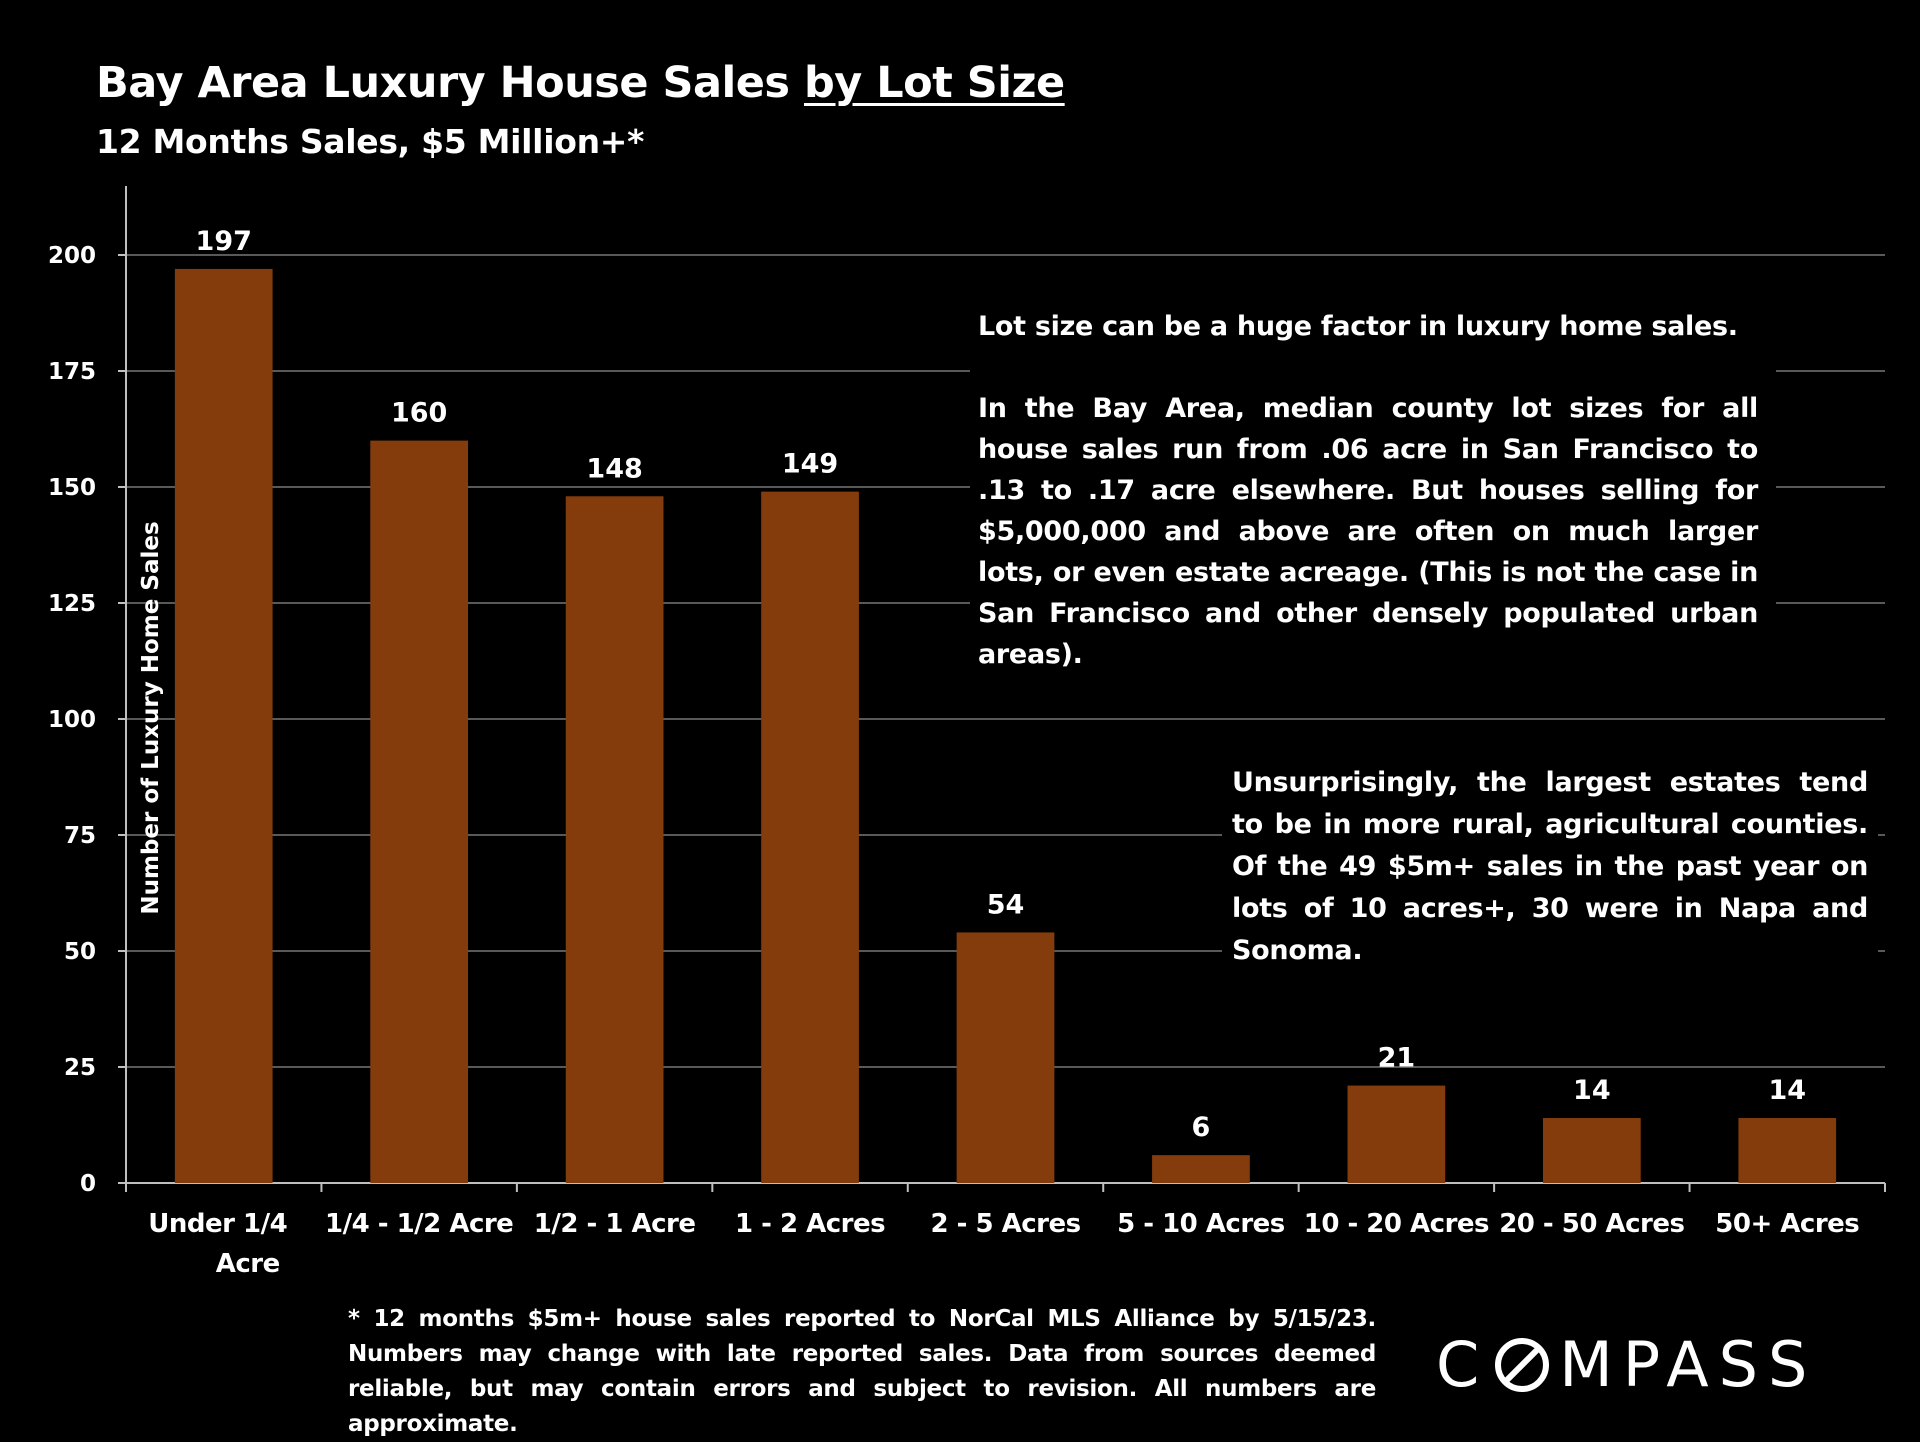  Describe the element at coordinates (1688, 1364) in the screenshot. I see `logo-letters: MPASS` at that location.